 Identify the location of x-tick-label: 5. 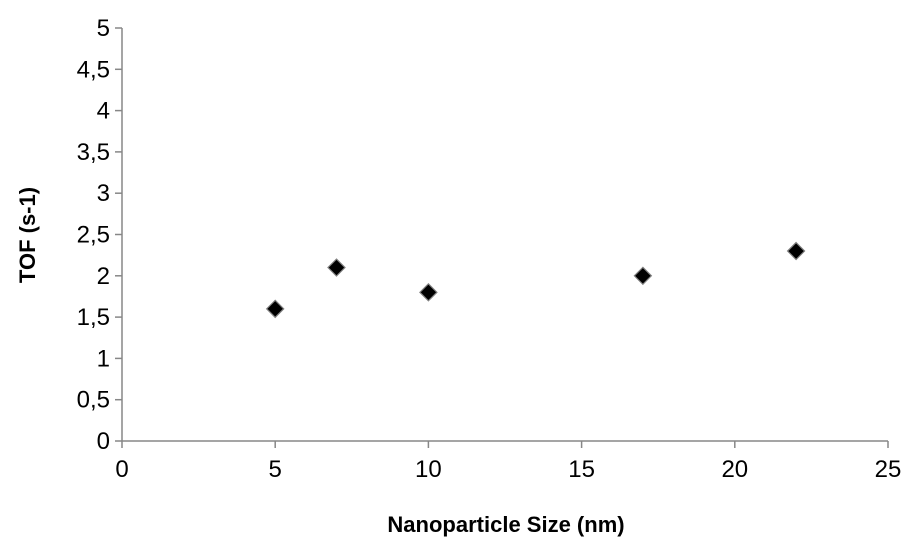
(275, 469).